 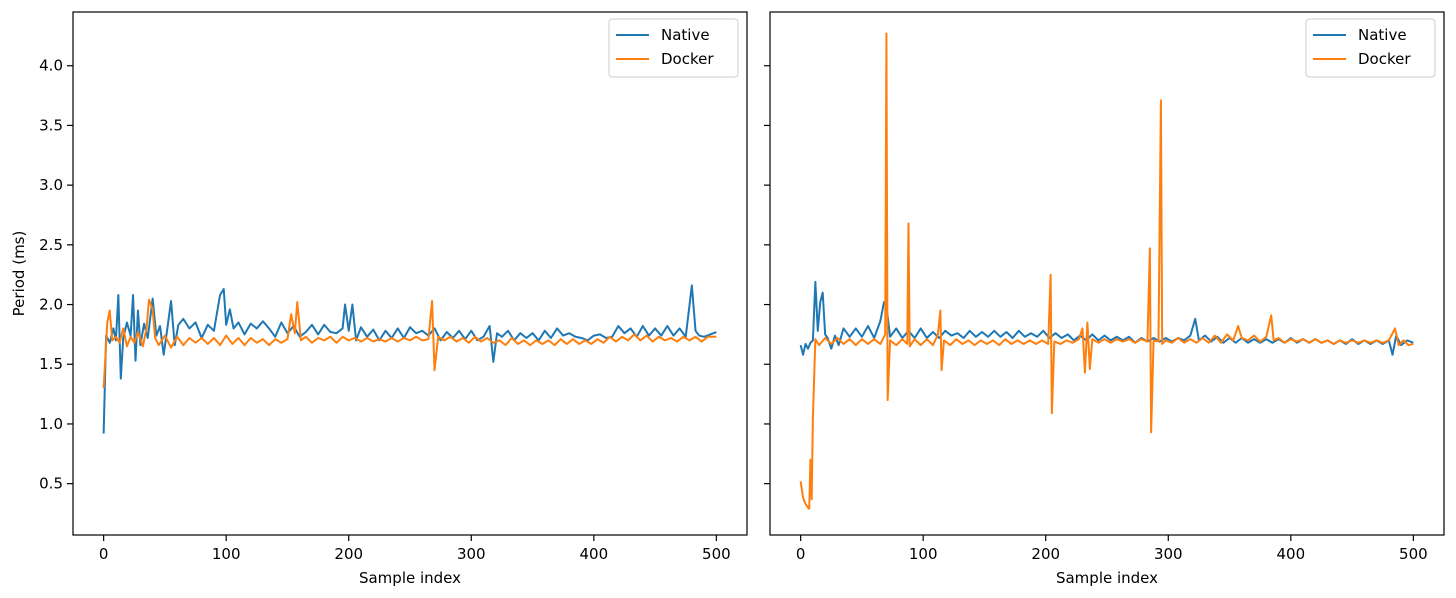 I want to click on y-tick-label: 1.0, so click(x=51, y=424).